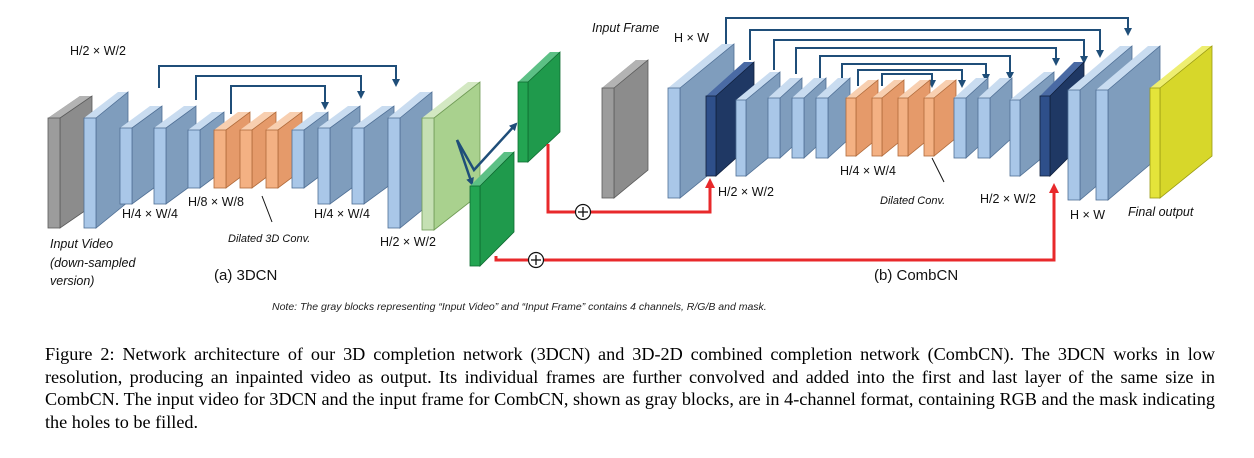  What do you see at coordinates (216, 202) in the screenshot?
I see `label-h8w8: H/8 × W/8` at bounding box center [216, 202].